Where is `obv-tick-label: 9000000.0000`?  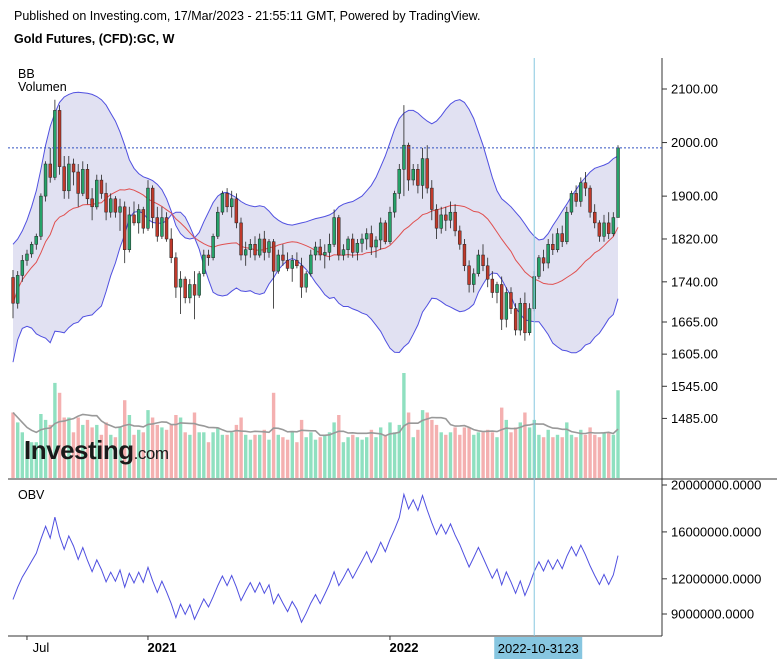 obv-tick-label: 9000000.0000 is located at coordinates (712, 614).